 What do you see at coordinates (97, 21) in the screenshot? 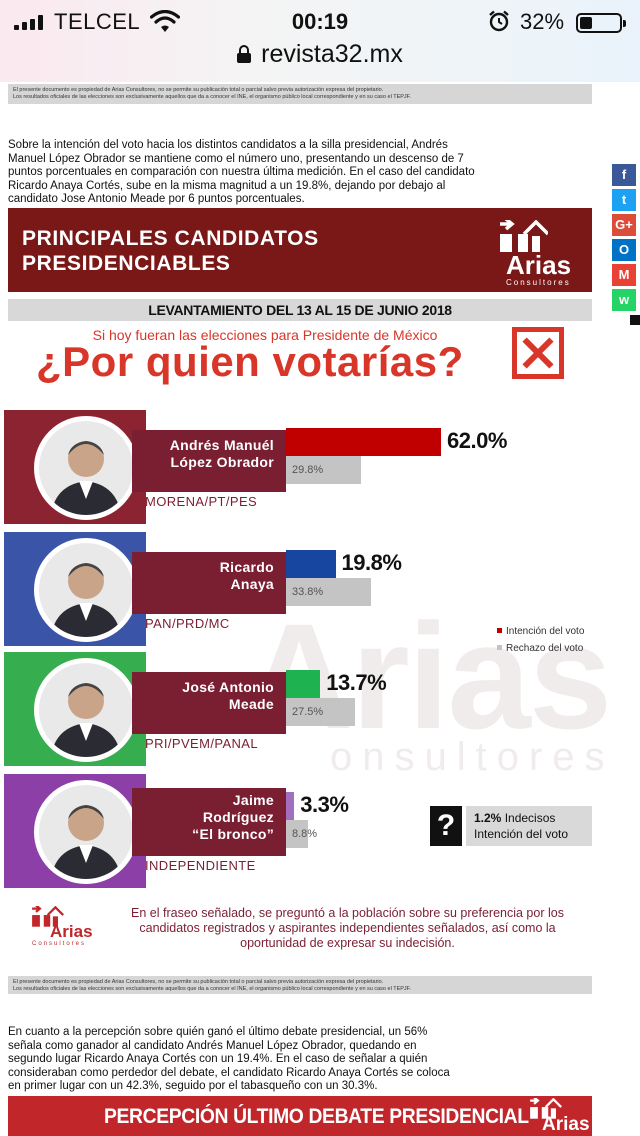
I see `carrier-label: TELCEL` at bounding box center [97, 21].